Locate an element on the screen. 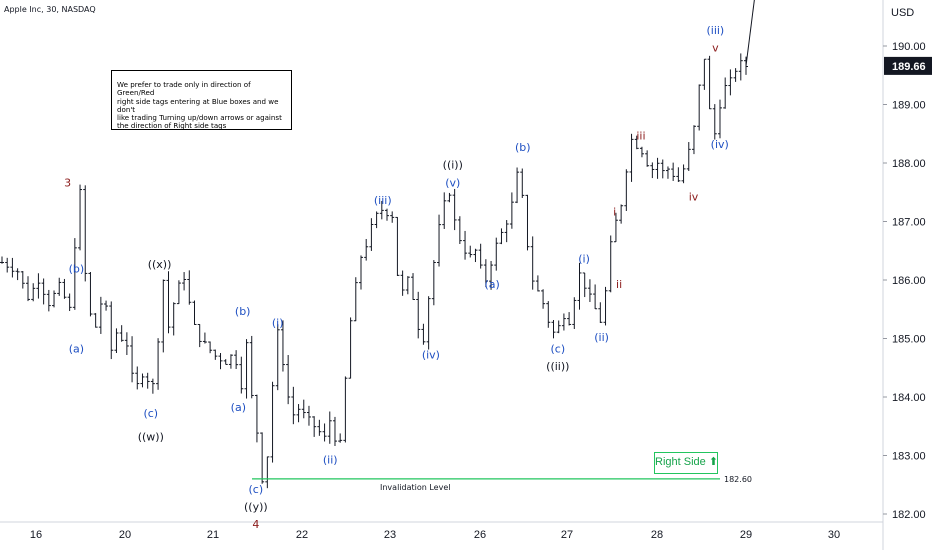  y-axis-tick-label: 189.00 is located at coordinates (909, 106).